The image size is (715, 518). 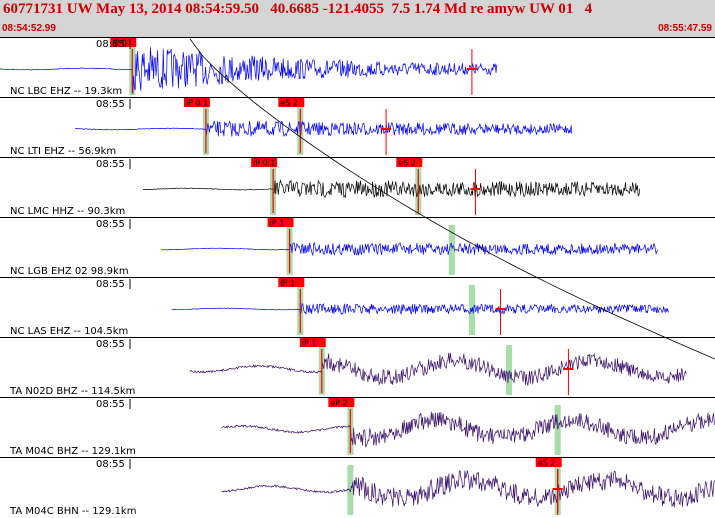 What do you see at coordinates (350, 490) in the screenshot?
I see `p-pick-band` at bounding box center [350, 490].